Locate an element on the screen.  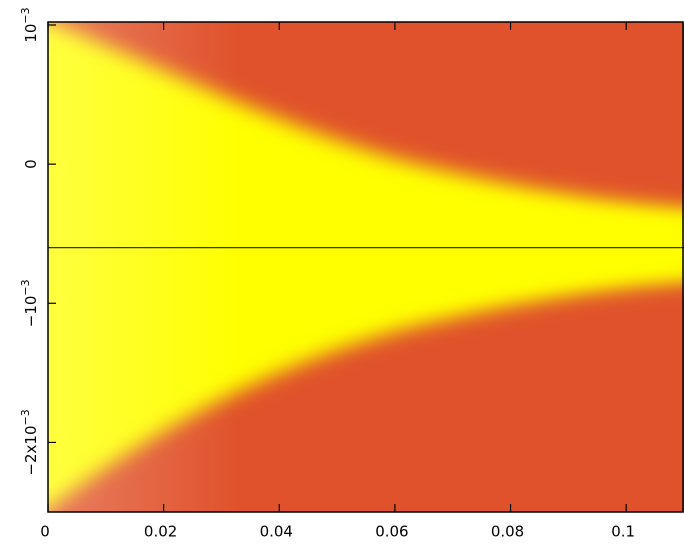
x-tick-label: 0.1 is located at coordinates (623, 532).